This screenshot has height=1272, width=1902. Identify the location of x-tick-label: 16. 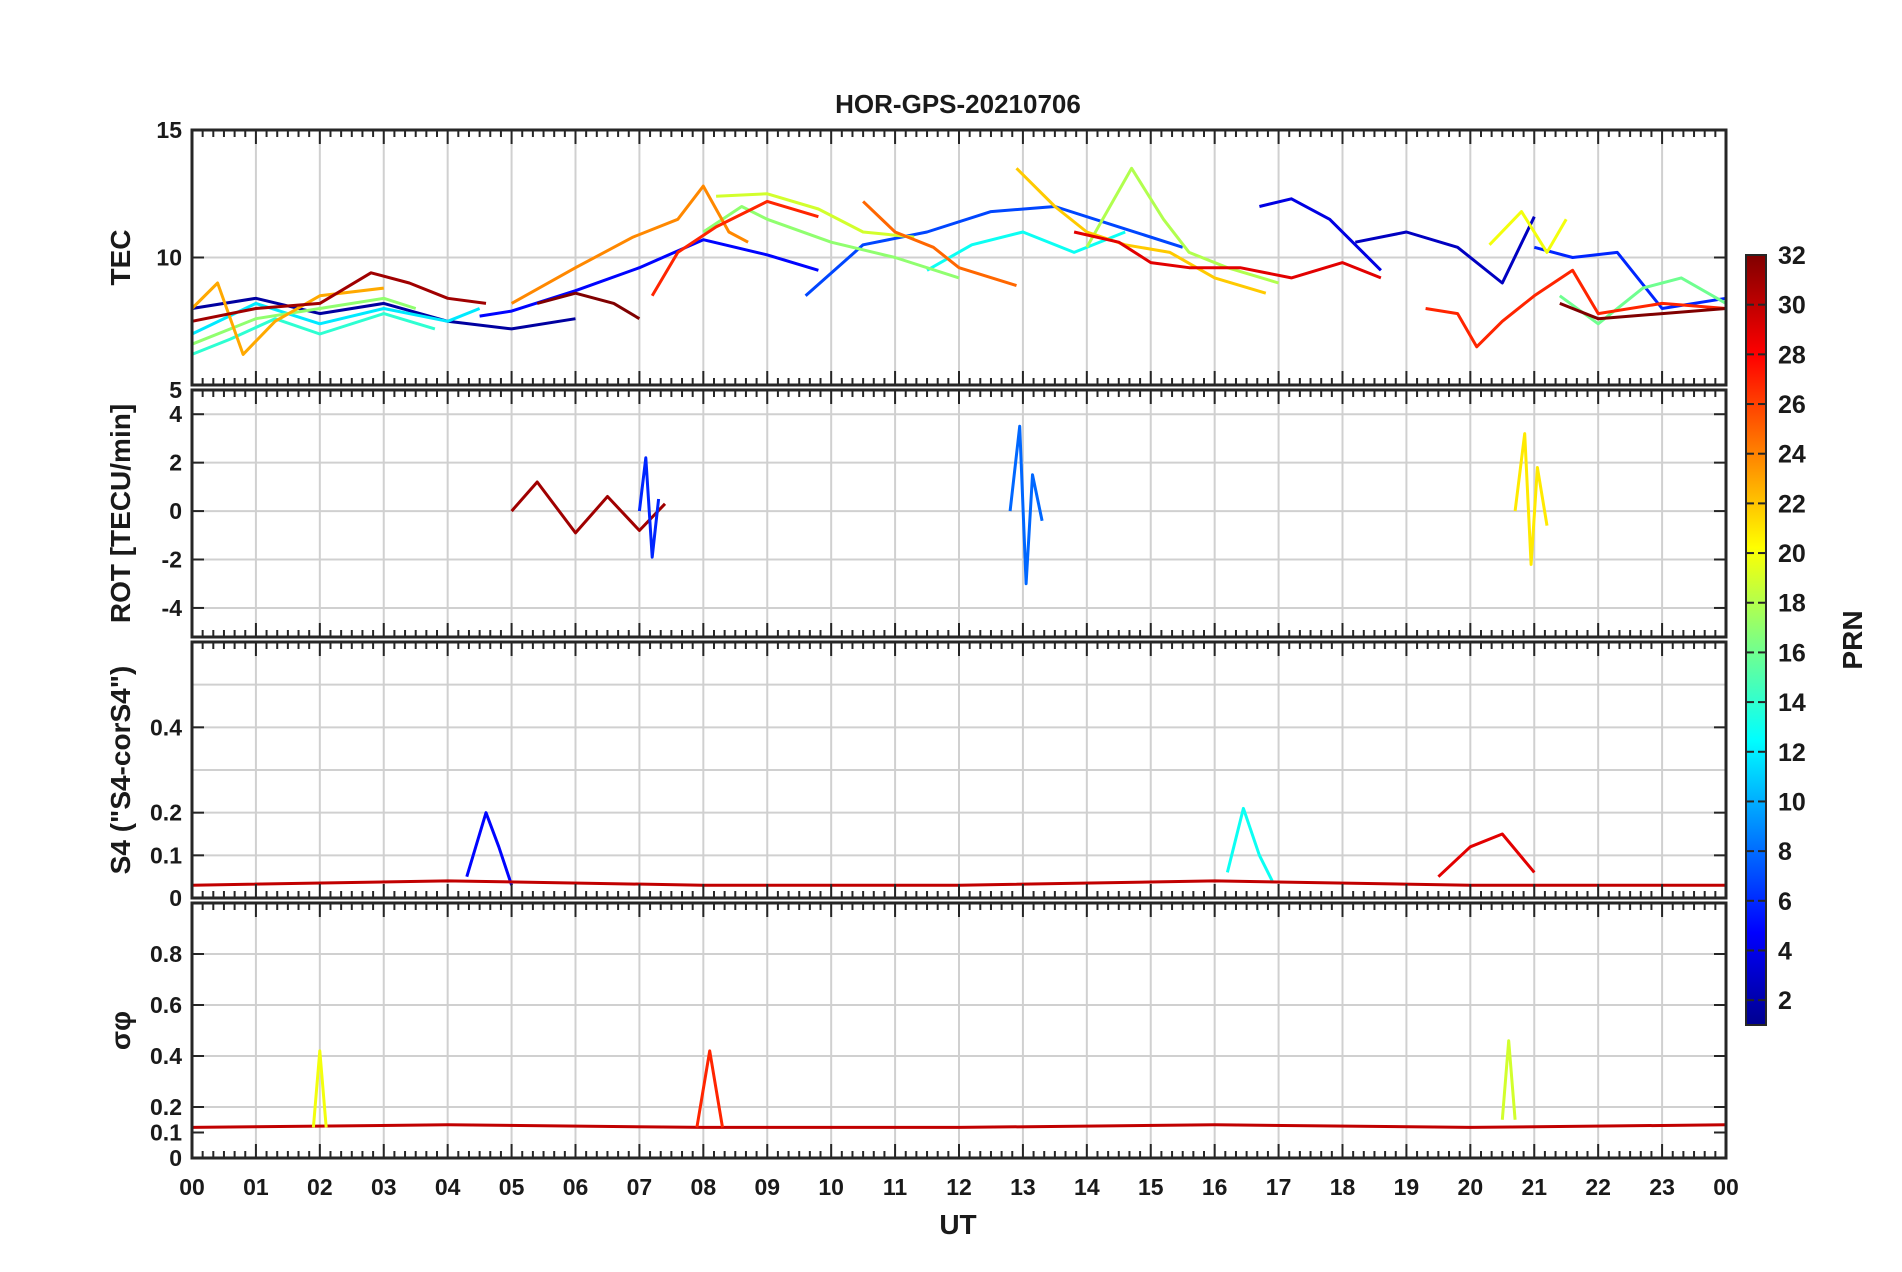
(1215, 1187).